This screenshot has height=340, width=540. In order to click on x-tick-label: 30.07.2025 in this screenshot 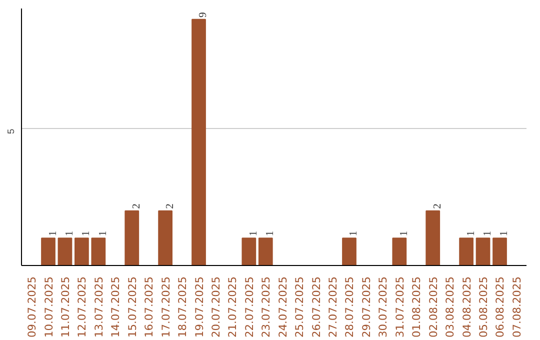, I will do `click(383, 307)`.